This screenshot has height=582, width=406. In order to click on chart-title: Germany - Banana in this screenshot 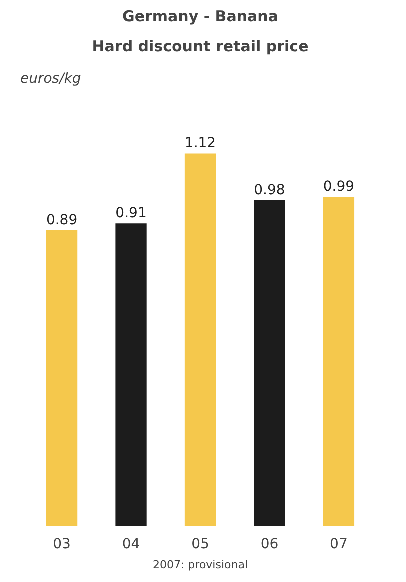, I will do `click(200, 17)`.